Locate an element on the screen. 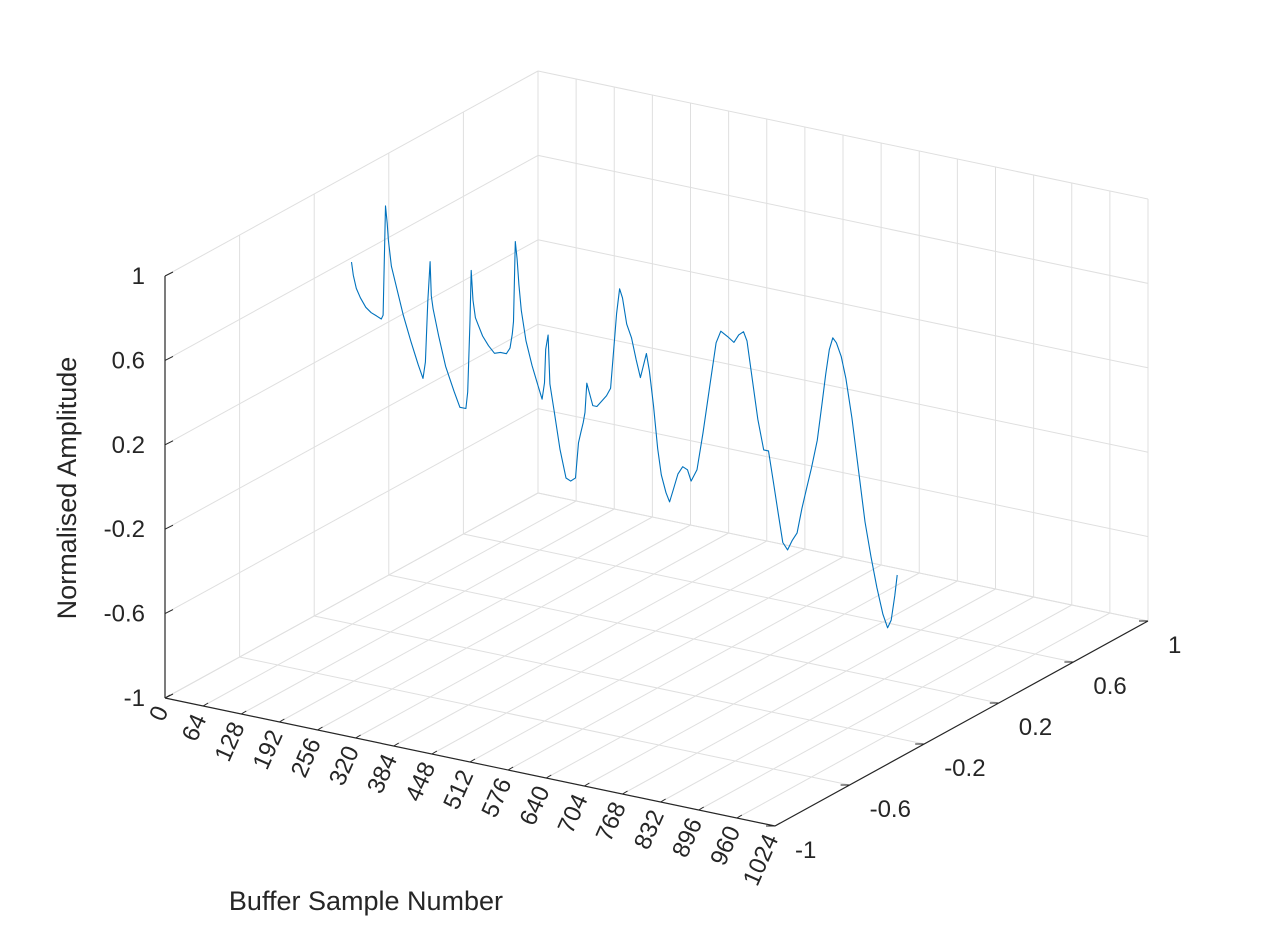  x-tick-label: 960 is located at coordinates (725, 846).